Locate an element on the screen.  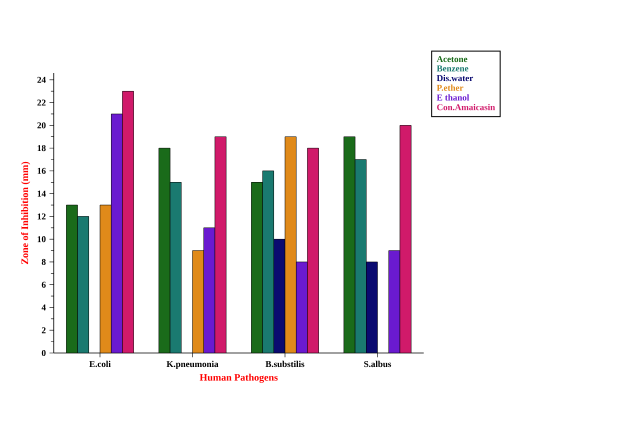
y-tick-label: 24 is located at coordinates (41, 79).